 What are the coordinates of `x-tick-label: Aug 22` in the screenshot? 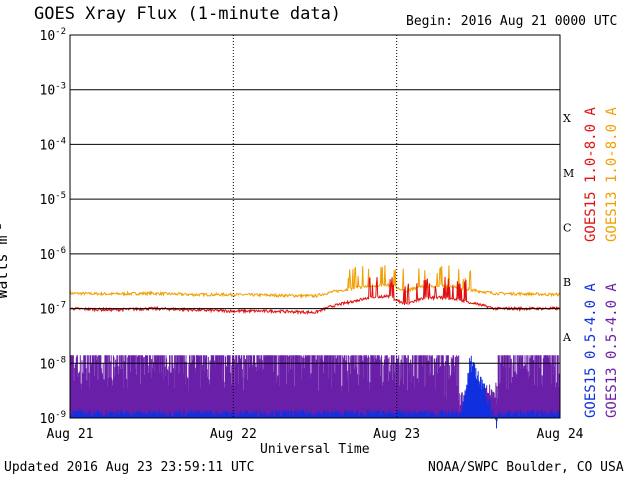 It's located at (233, 434).